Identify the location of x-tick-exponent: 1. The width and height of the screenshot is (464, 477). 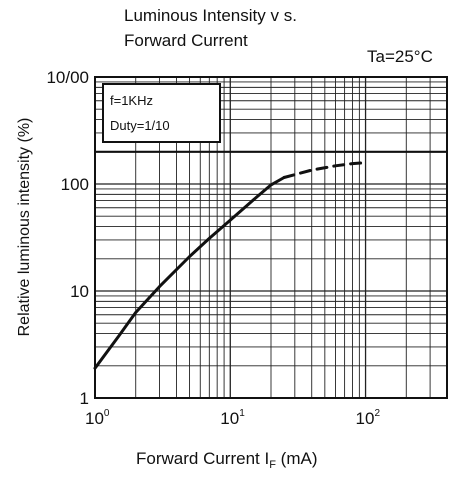
(242, 413).